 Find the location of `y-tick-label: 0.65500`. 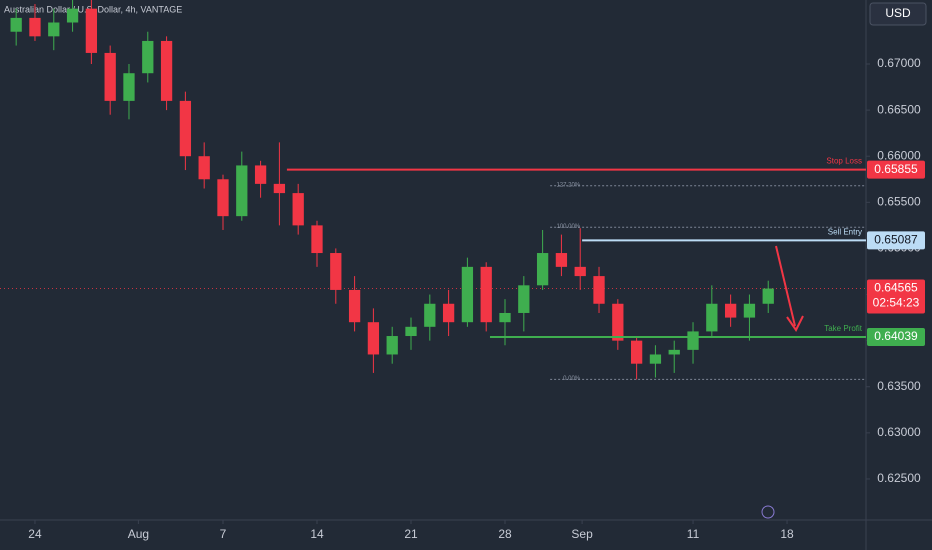

y-tick-label: 0.65500 is located at coordinates (899, 201).